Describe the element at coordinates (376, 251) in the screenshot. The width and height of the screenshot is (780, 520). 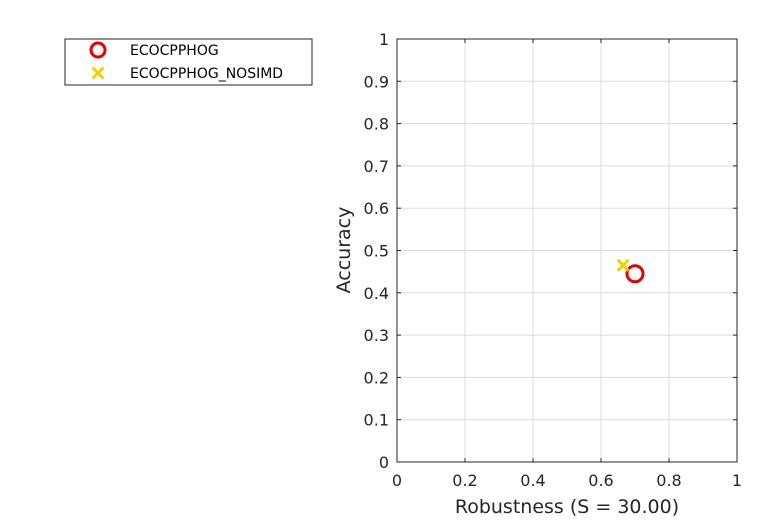
I see `y-tick-label: 0.5` at that location.